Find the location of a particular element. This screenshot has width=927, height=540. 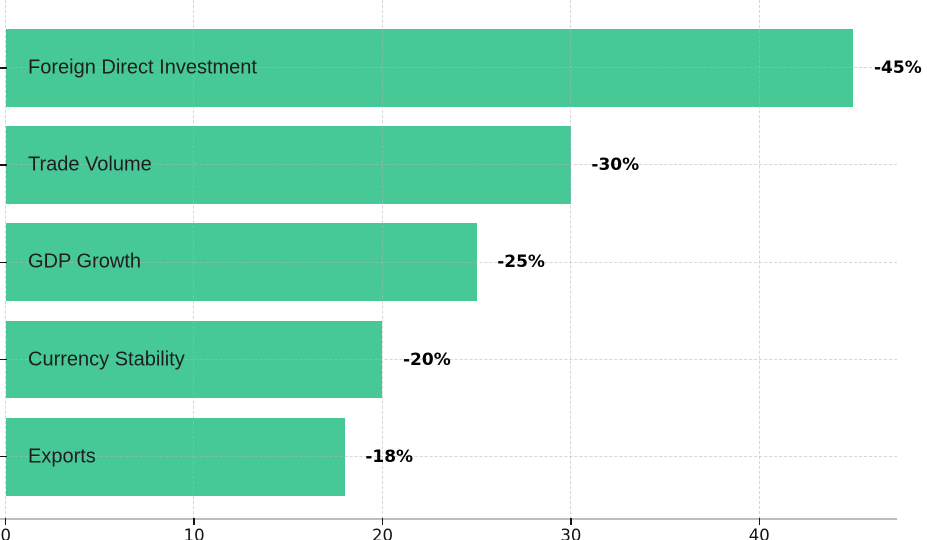

category-label: Exports is located at coordinates (62, 456).